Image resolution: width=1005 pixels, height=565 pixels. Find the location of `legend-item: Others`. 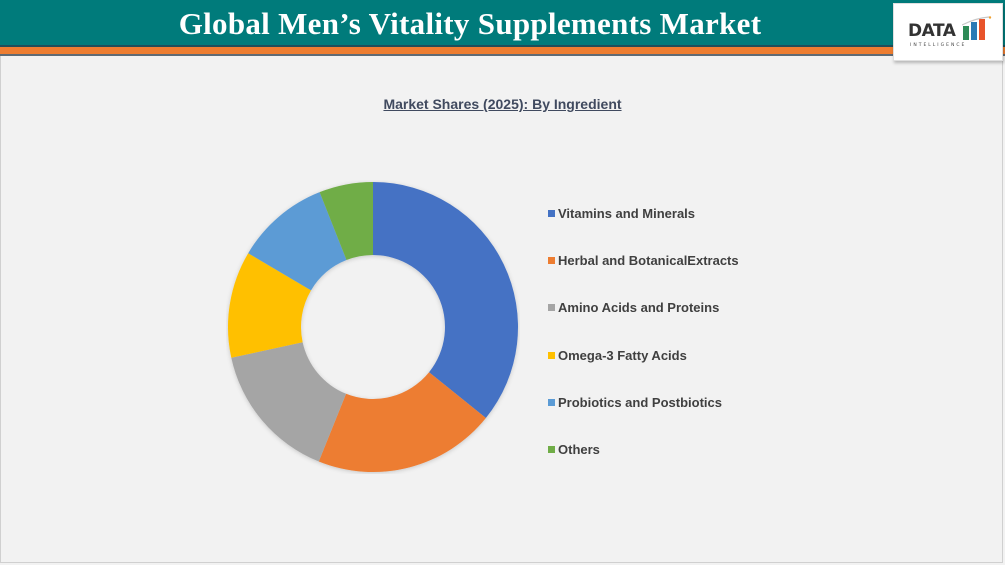

legend-item: Others is located at coordinates (574, 449).